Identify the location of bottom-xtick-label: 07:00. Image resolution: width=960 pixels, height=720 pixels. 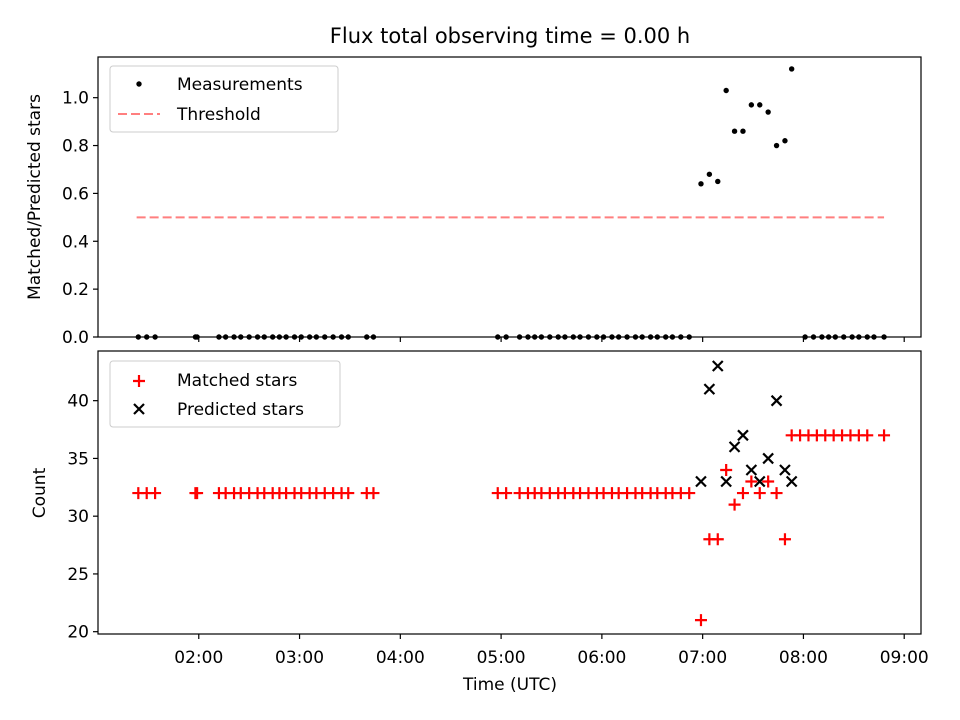
(702, 658).